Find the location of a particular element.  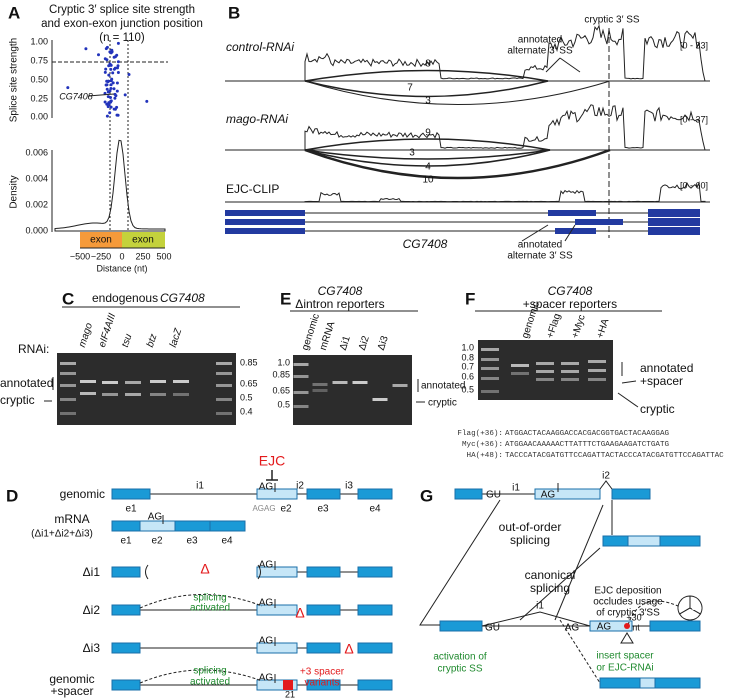

label: mago-RNAi is located at coordinates (257, 119).